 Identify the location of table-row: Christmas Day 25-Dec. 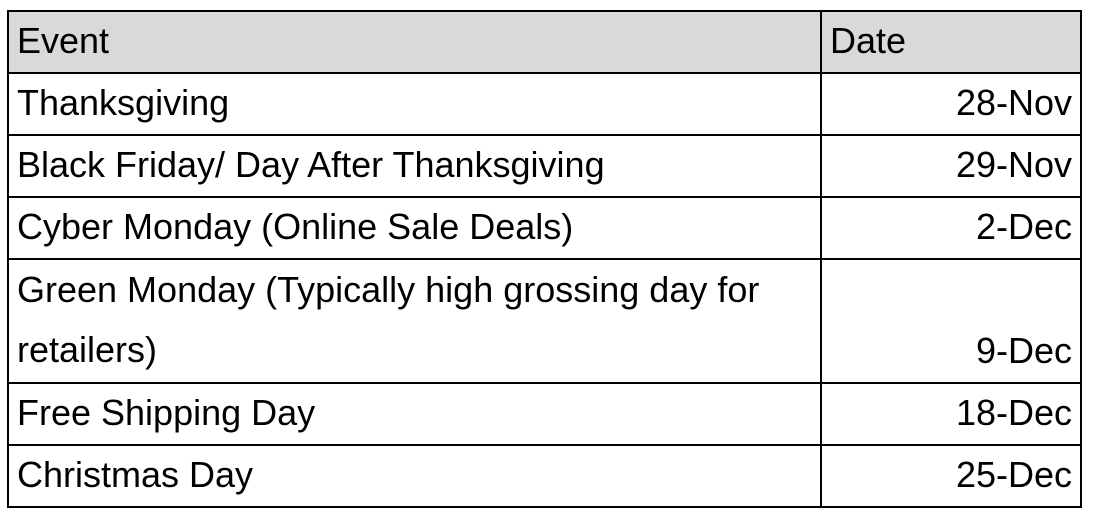
(544, 476).